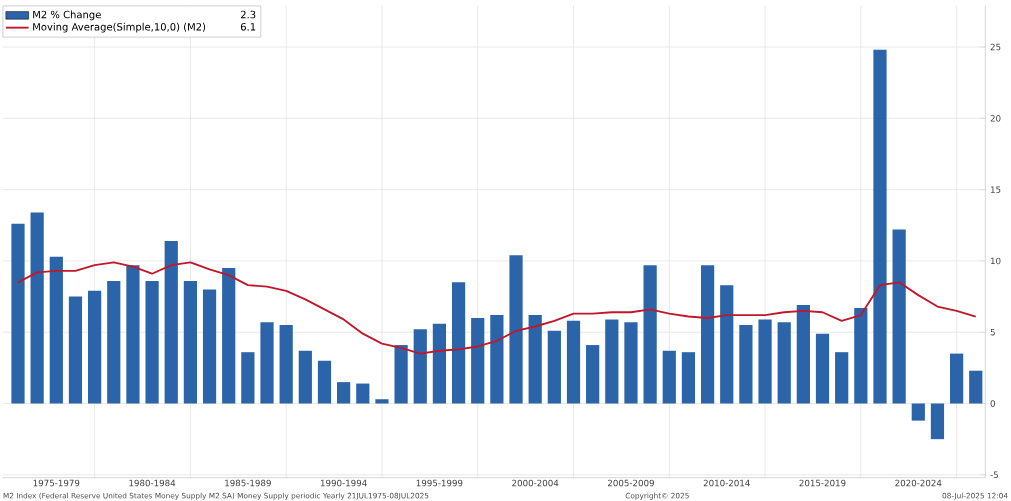 The width and height of the screenshot is (1011, 501). Describe the element at coordinates (992, 403) in the screenshot. I see `y-tick-label: 0` at that location.